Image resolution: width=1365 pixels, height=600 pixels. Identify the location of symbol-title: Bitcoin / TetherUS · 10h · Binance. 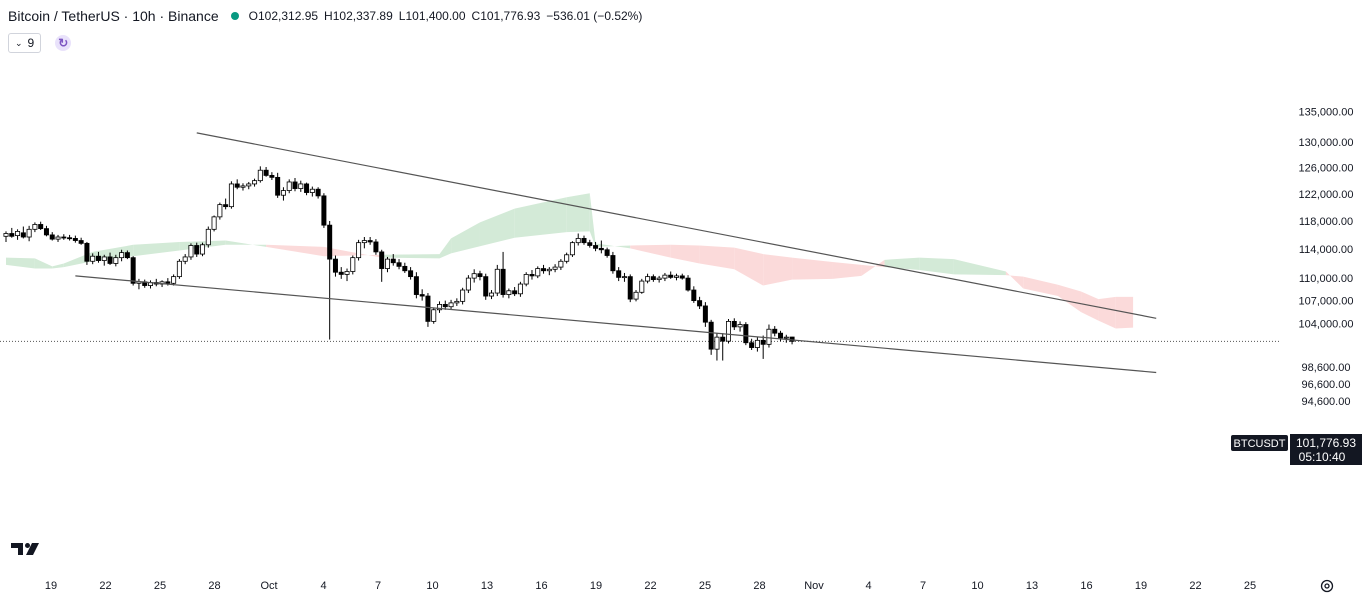
(113, 16).